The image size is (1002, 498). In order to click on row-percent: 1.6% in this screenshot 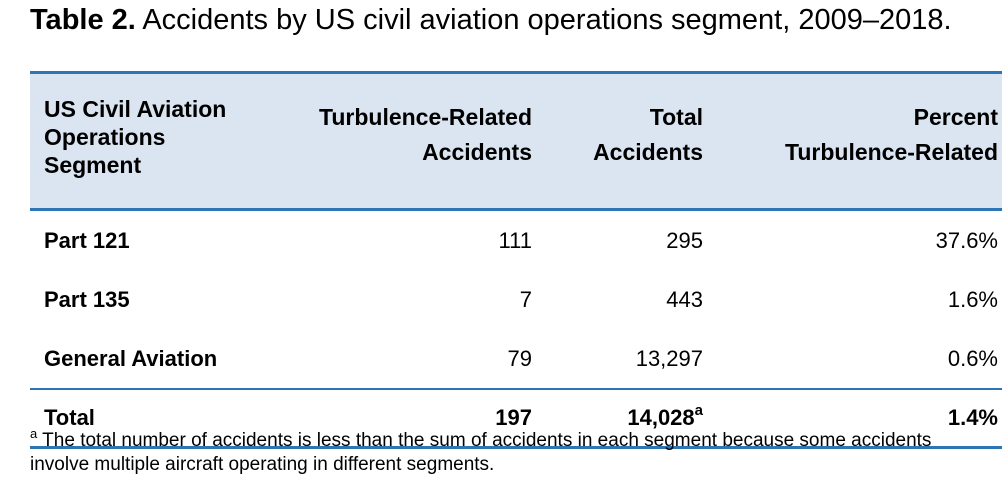, I will do `click(972, 299)`.